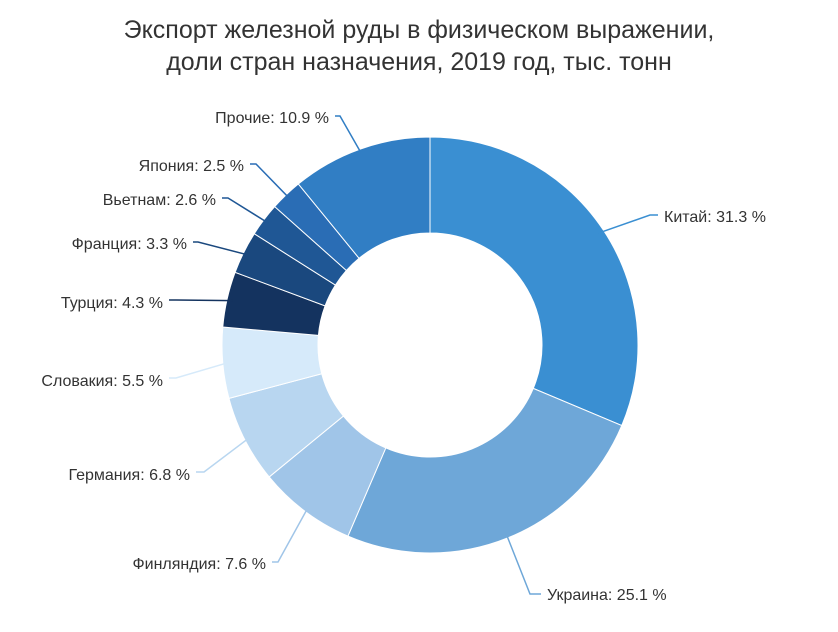  Describe the element at coordinates (715, 217) in the screenshot. I see `data-label-0: Китай: 31.3 %` at that location.